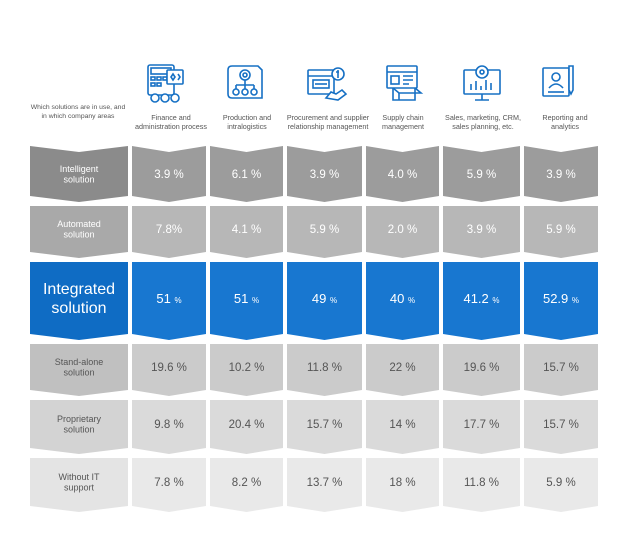 This screenshot has width=630, height=539. I want to click on row-label-integrated-solution: Integrated solution, so click(79, 299).